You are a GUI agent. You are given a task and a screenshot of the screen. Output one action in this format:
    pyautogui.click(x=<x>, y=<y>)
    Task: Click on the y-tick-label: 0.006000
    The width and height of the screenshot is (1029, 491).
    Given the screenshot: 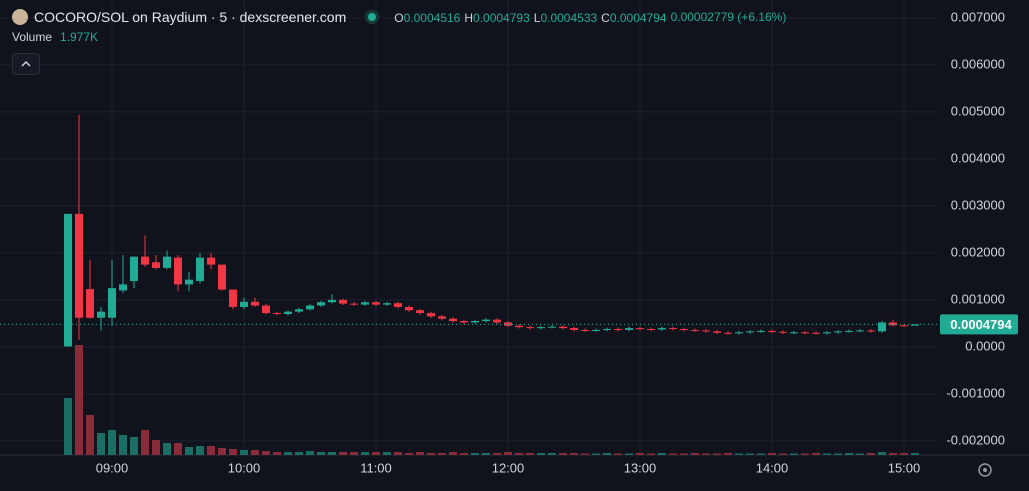 What is the action you would take?
    pyautogui.click(x=978, y=63)
    